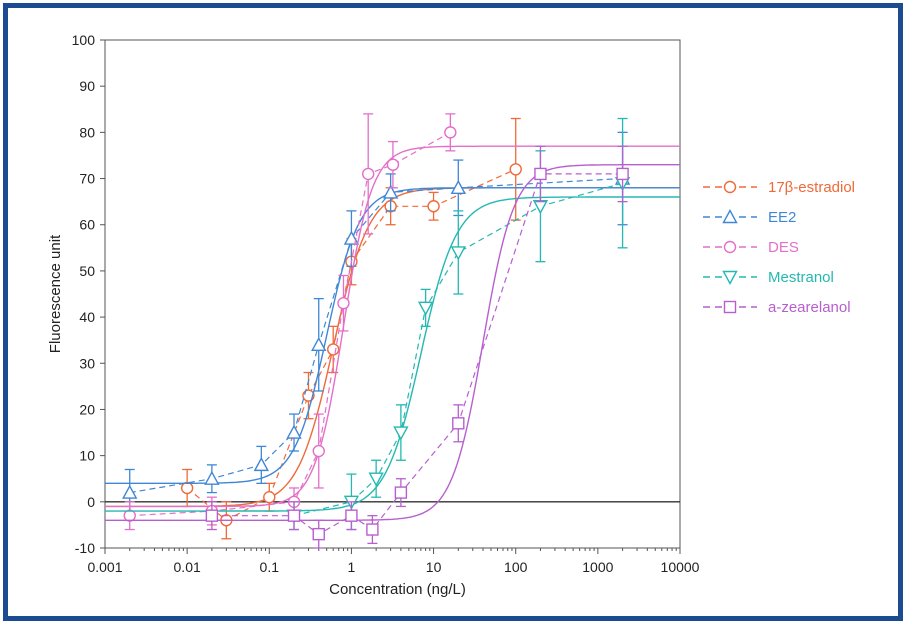  What do you see at coordinates (87, 132) in the screenshot?
I see `y-tick-label: 80` at bounding box center [87, 132].